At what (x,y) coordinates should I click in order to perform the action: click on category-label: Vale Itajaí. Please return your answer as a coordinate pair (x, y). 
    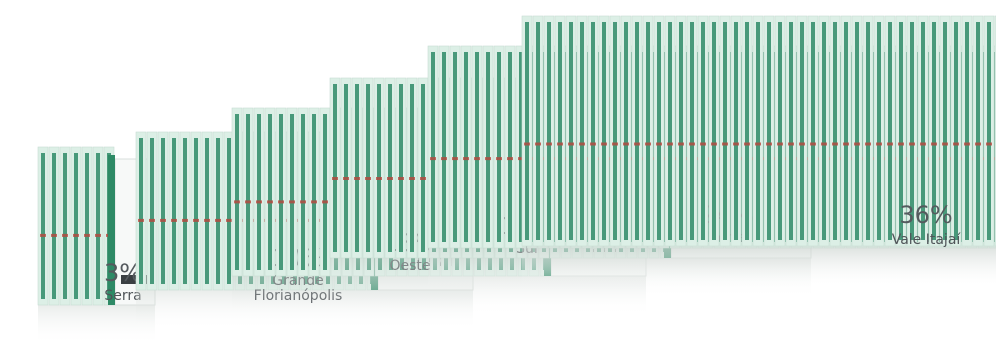
    Looking at the image, I should click on (927, 240).